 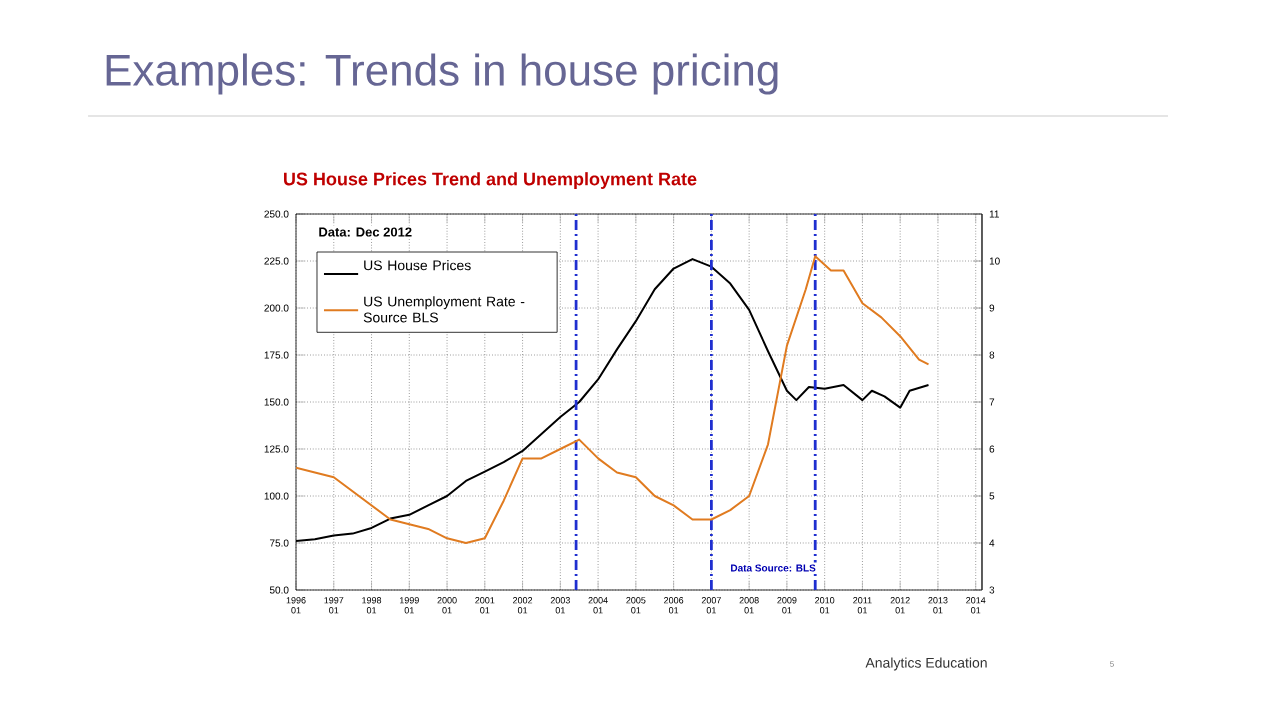 What do you see at coordinates (490, 180) in the screenshot?
I see `chart-subtitle: US House Prices Trend and Unemployment Rate` at bounding box center [490, 180].